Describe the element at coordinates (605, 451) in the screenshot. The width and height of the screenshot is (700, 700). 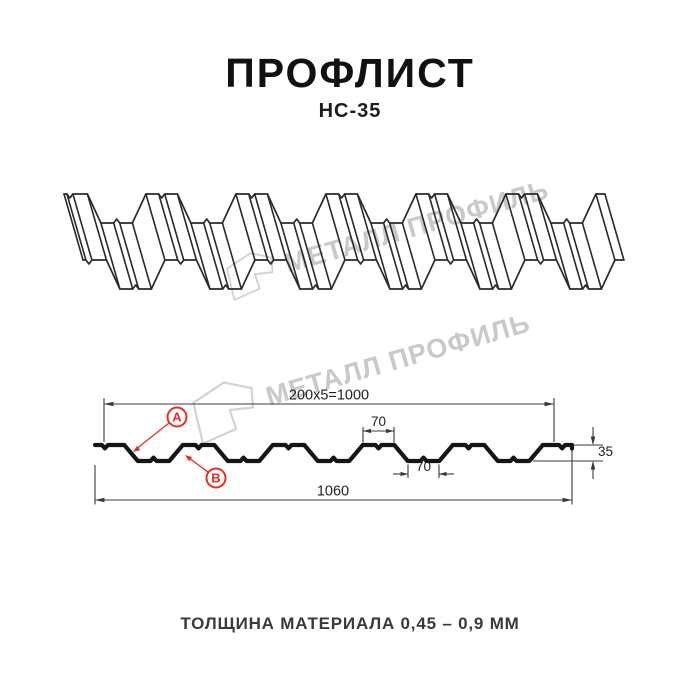
I see `dim-height-label: 35` at that location.